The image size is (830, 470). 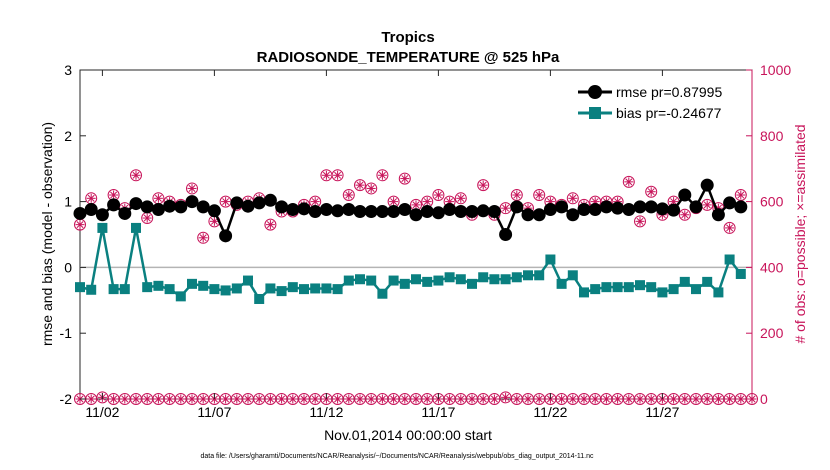 What do you see at coordinates (214, 412) in the screenshot?
I see `x-tick-label: 11/07` at bounding box center [214, 412].